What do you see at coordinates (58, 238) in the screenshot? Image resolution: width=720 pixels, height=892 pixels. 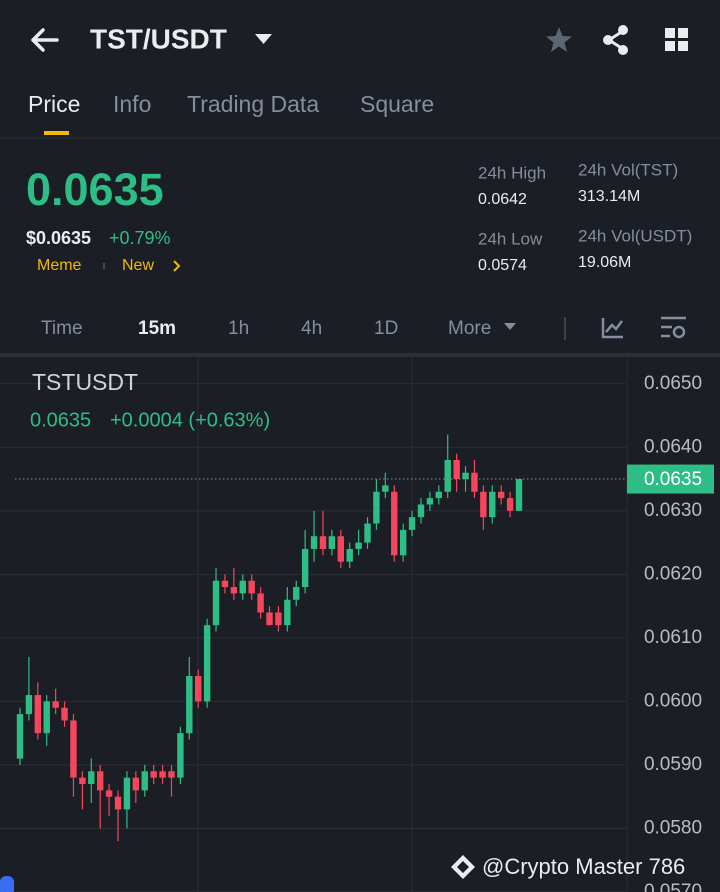 I see `usd-price: $0.0635` at bounding box center [58, 238].